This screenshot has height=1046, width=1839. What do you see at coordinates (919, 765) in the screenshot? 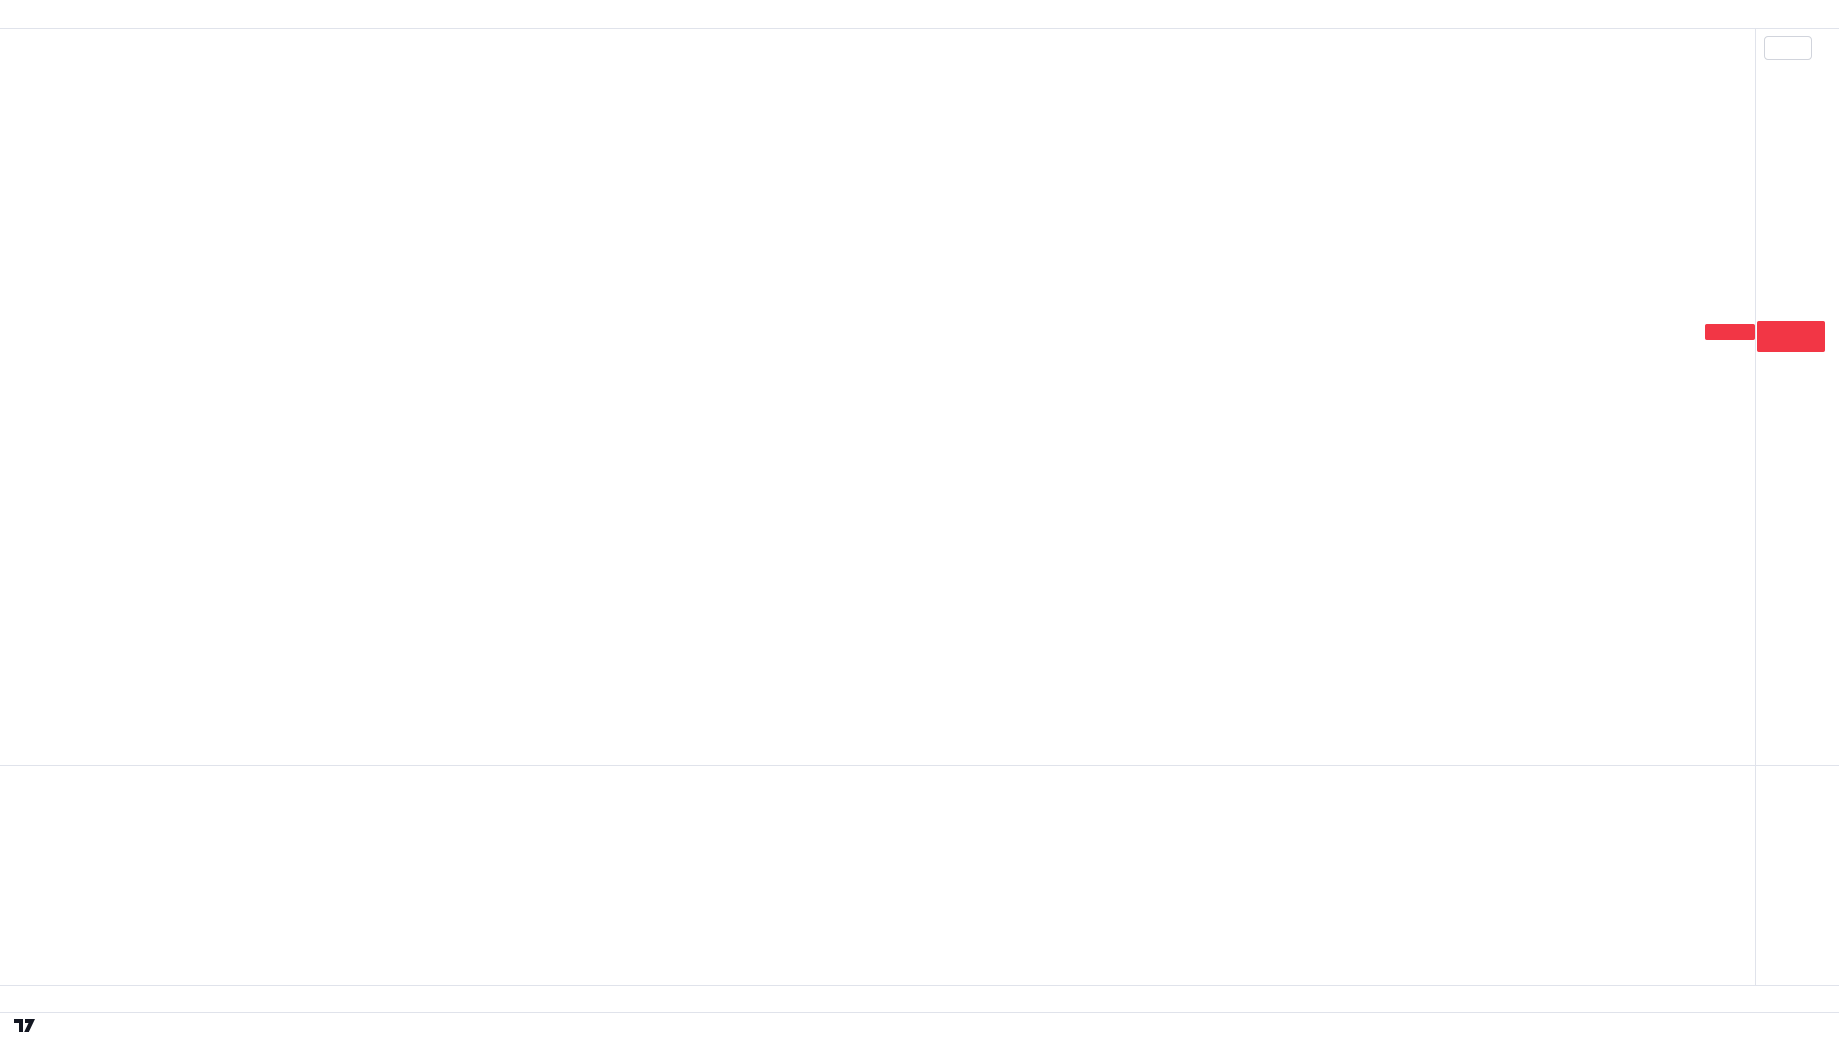
I see `pane-divider` at bounding box center [919, 765].